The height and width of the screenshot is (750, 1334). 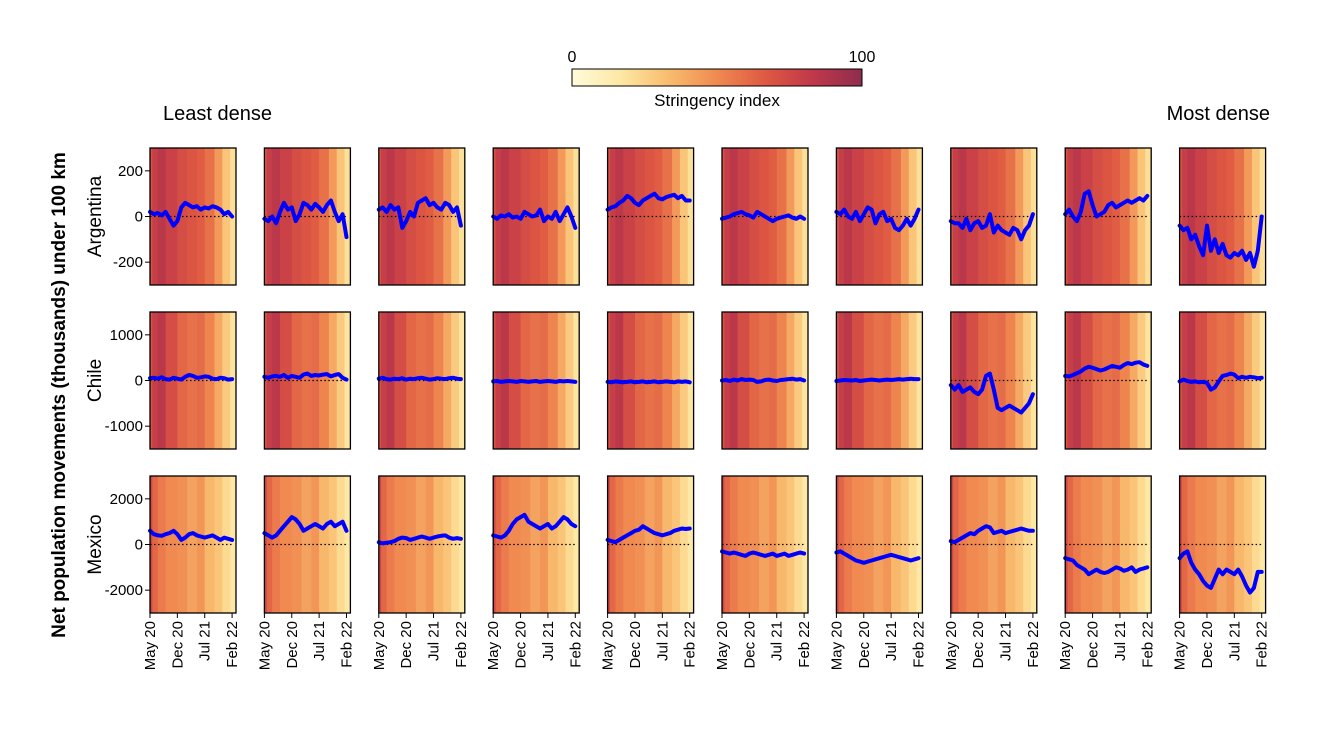 I want to click on row-label-argentina: Argentina, so click(x=95, y=216).